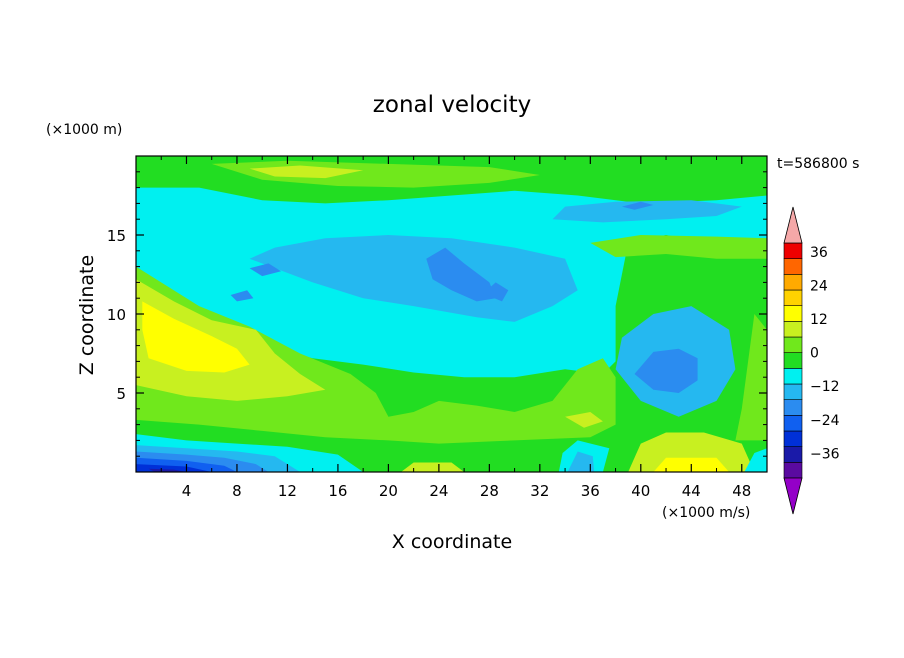 The width and height of the screenshot is (904, 658). Describe the element at coordinates (84, 130) in the screenshot. I see `y-axis-units: (×1000 m)` at that location.